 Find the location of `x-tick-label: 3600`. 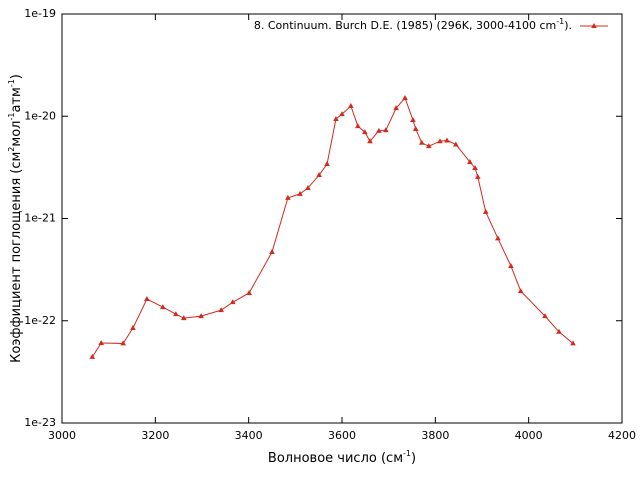

x-tick-label: 3600 is located at coordinates (342, 435).